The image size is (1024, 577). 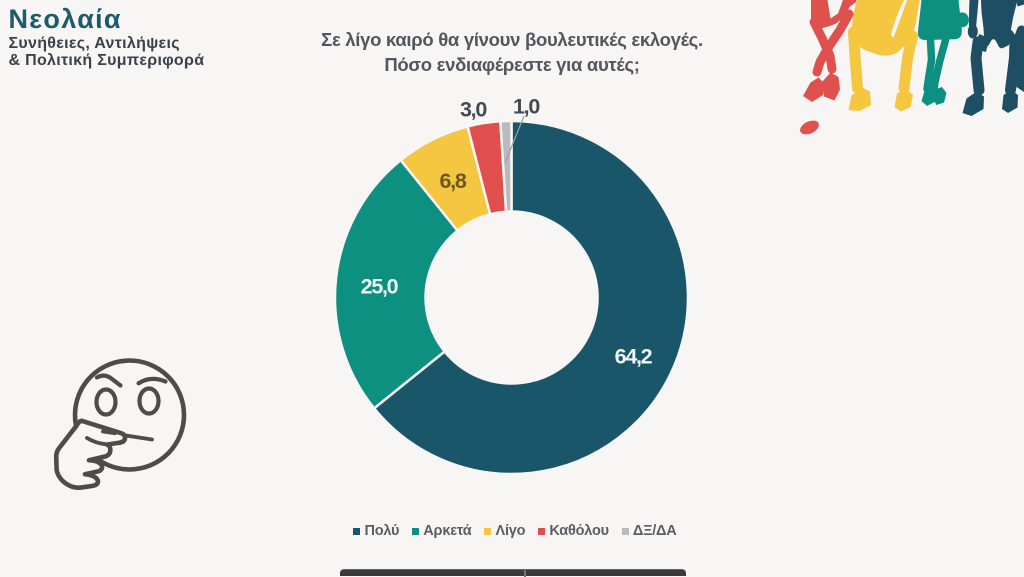 I want to click on svg-text: 25,0, so click(x=380, y=287).